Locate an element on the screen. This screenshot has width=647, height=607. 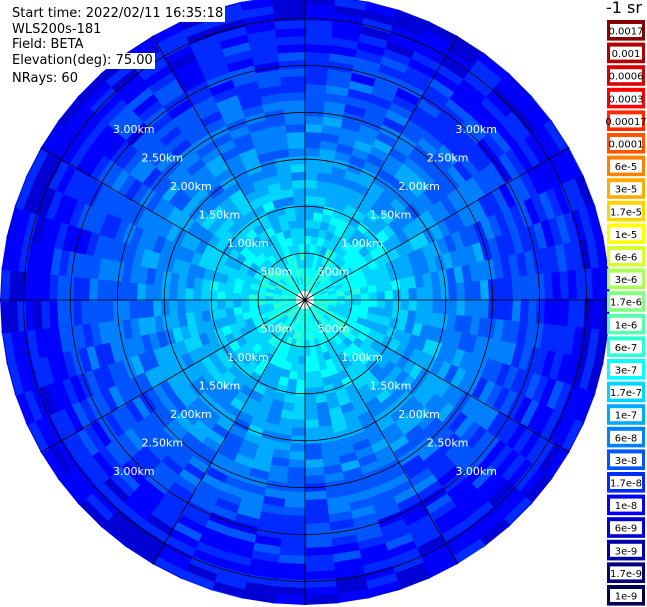
colorbar-label-box is located at coordinates (626, 30).